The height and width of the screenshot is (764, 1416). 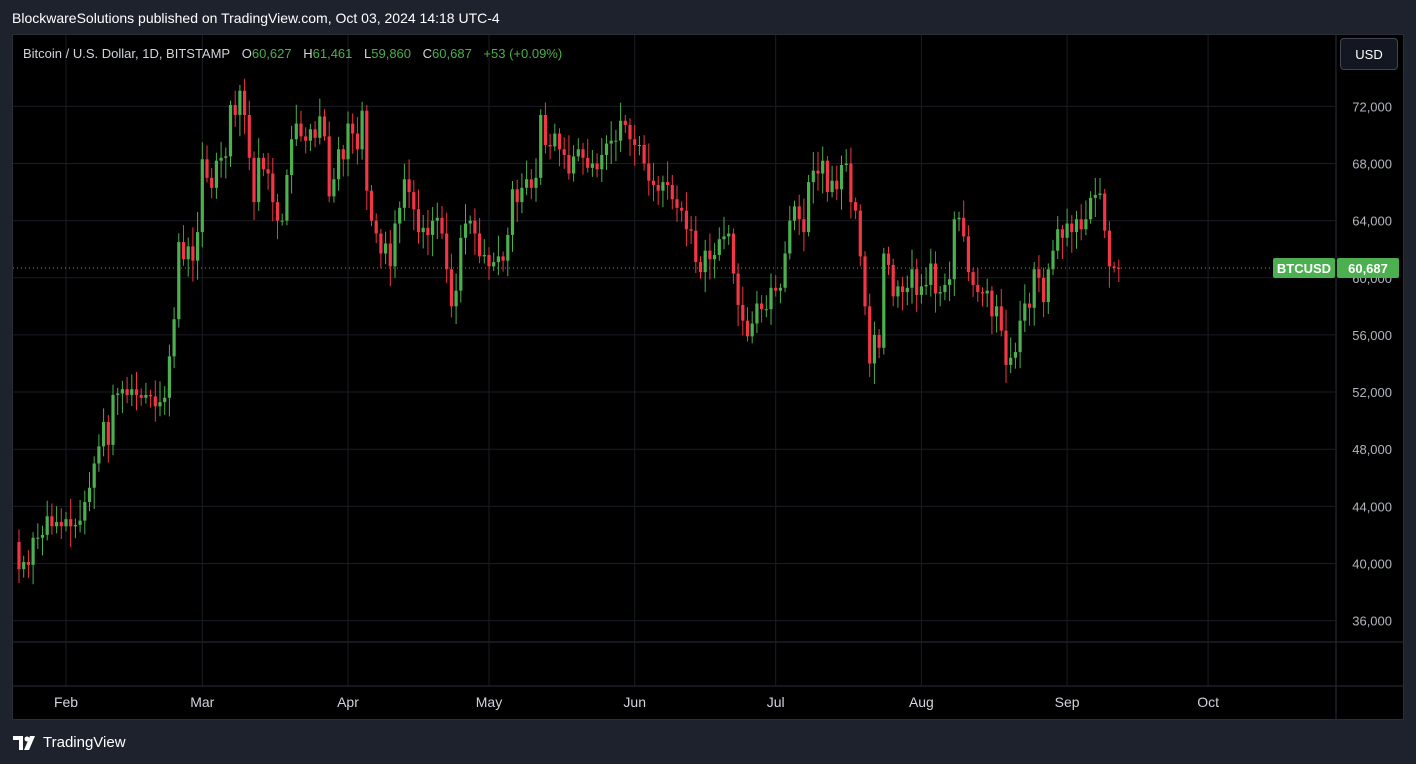 I want to click on tradingview-logo-icon, so click(x=24, y=742).